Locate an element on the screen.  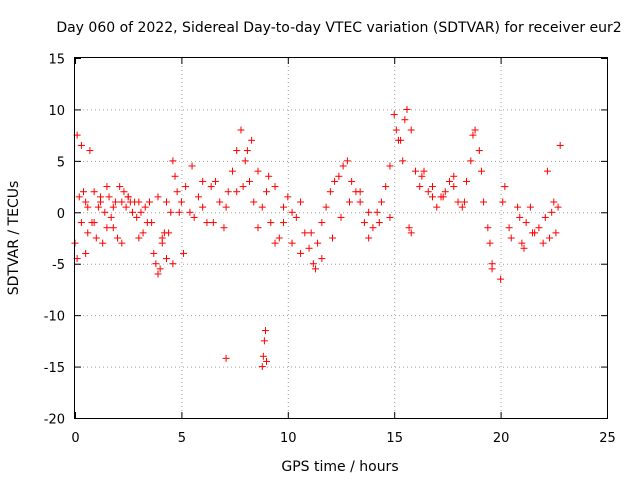
y-tick-label: 0 is located at coordinates (61, 214).